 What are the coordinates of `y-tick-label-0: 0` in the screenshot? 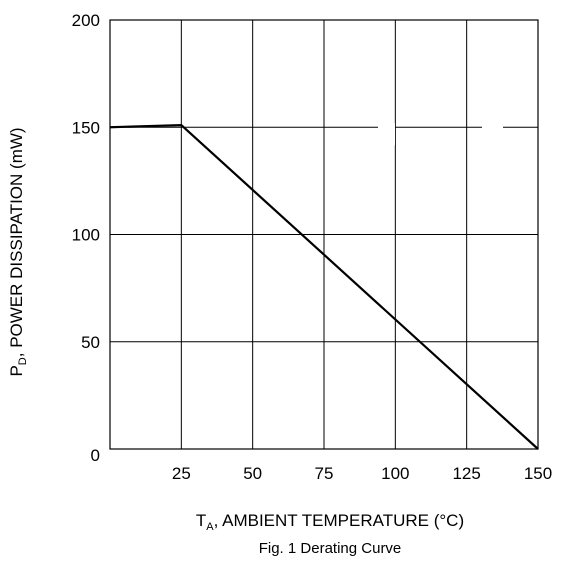 It's located at (95, 455).